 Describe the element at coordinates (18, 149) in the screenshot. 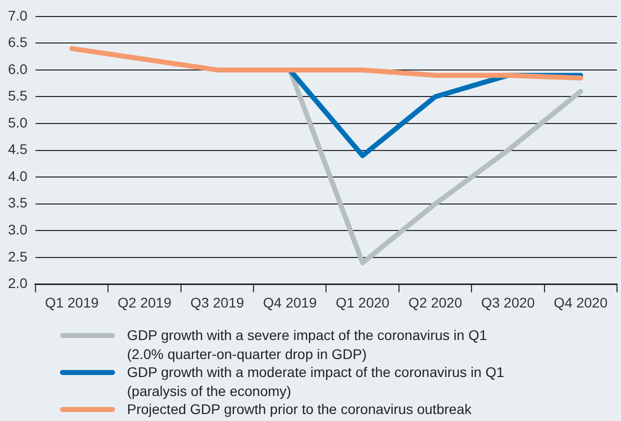

I see `y-tick-label: 4.5` at that location.